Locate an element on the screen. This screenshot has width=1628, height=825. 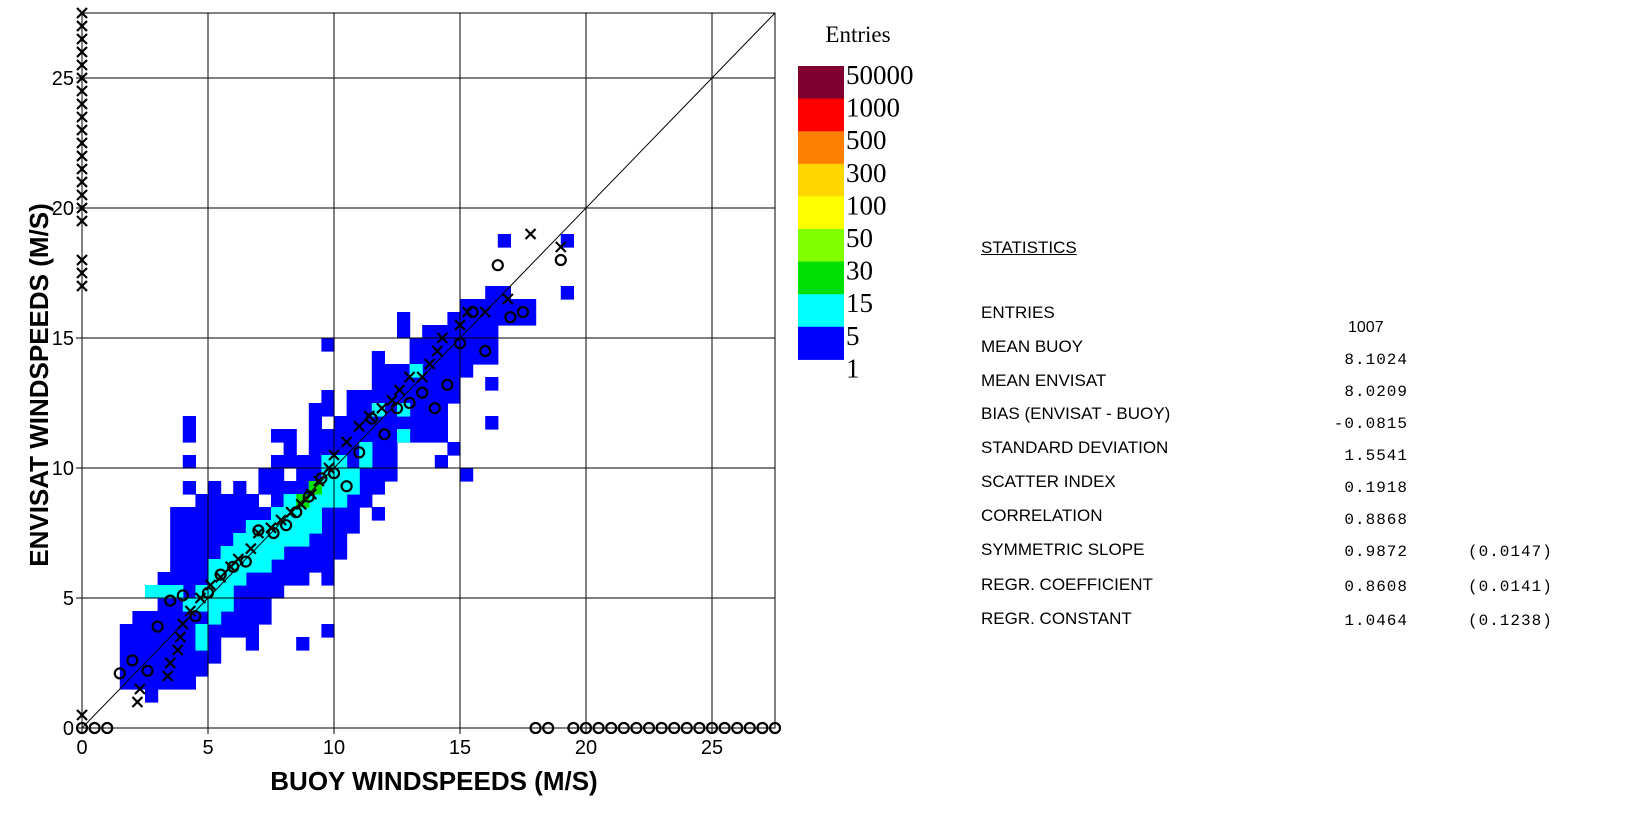
stat-value: 8.0209 is located at coordinates (1376, 392).